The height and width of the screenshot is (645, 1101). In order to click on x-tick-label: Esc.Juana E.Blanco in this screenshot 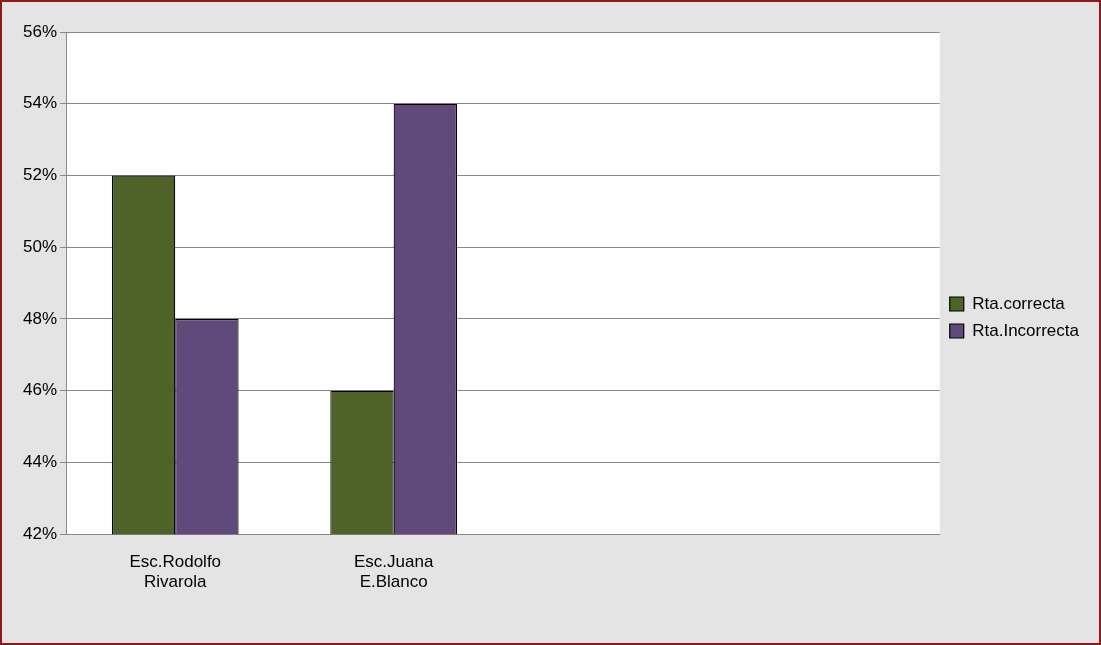, I will do `click(393, 572)`.